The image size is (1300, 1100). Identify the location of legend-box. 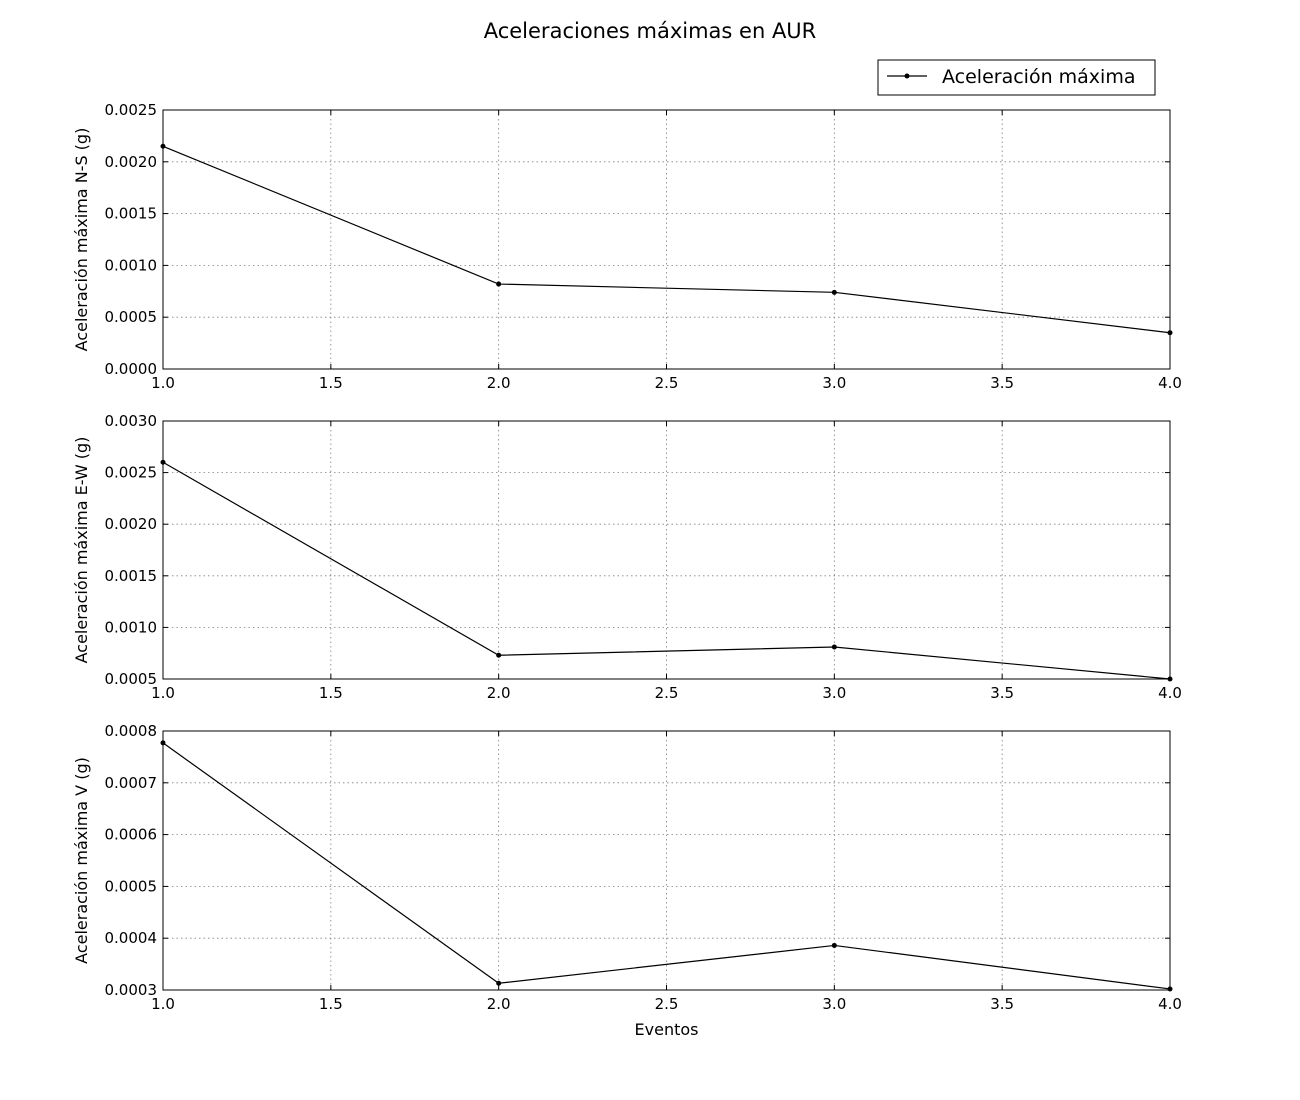
(1016, 77).